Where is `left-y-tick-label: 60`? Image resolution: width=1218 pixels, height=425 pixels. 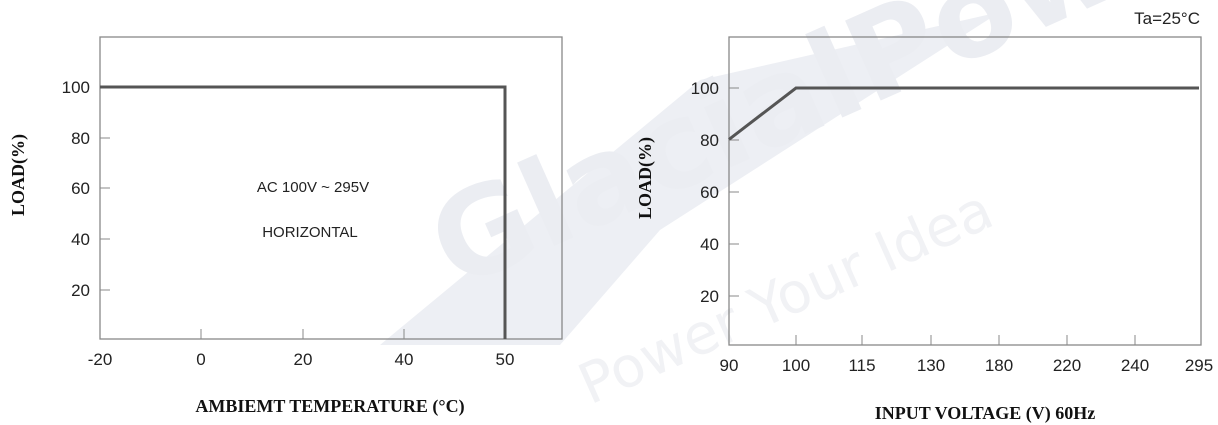
left-y-tick-label: 60 is located at coordinates (80, 188).